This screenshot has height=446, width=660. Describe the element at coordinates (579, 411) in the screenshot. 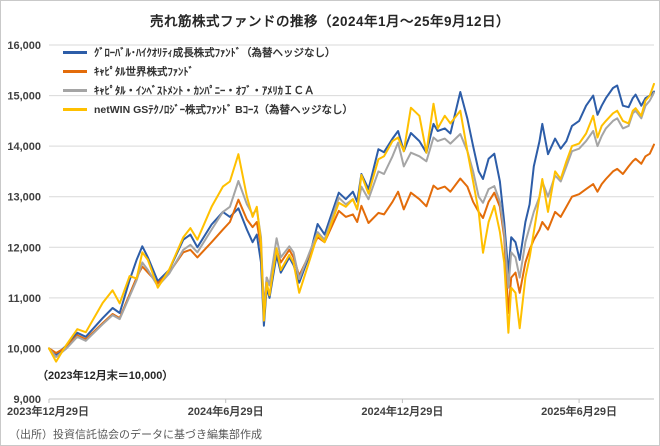

I see `x-axis-tick-label: 2025年6月29日` at that location.